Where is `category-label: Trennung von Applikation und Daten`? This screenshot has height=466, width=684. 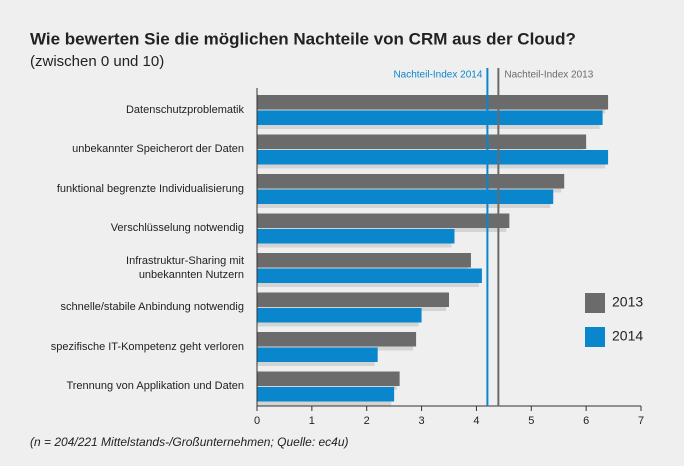
category-label: Trennung von Applikation und Daten is located at coordinates (155, 386).